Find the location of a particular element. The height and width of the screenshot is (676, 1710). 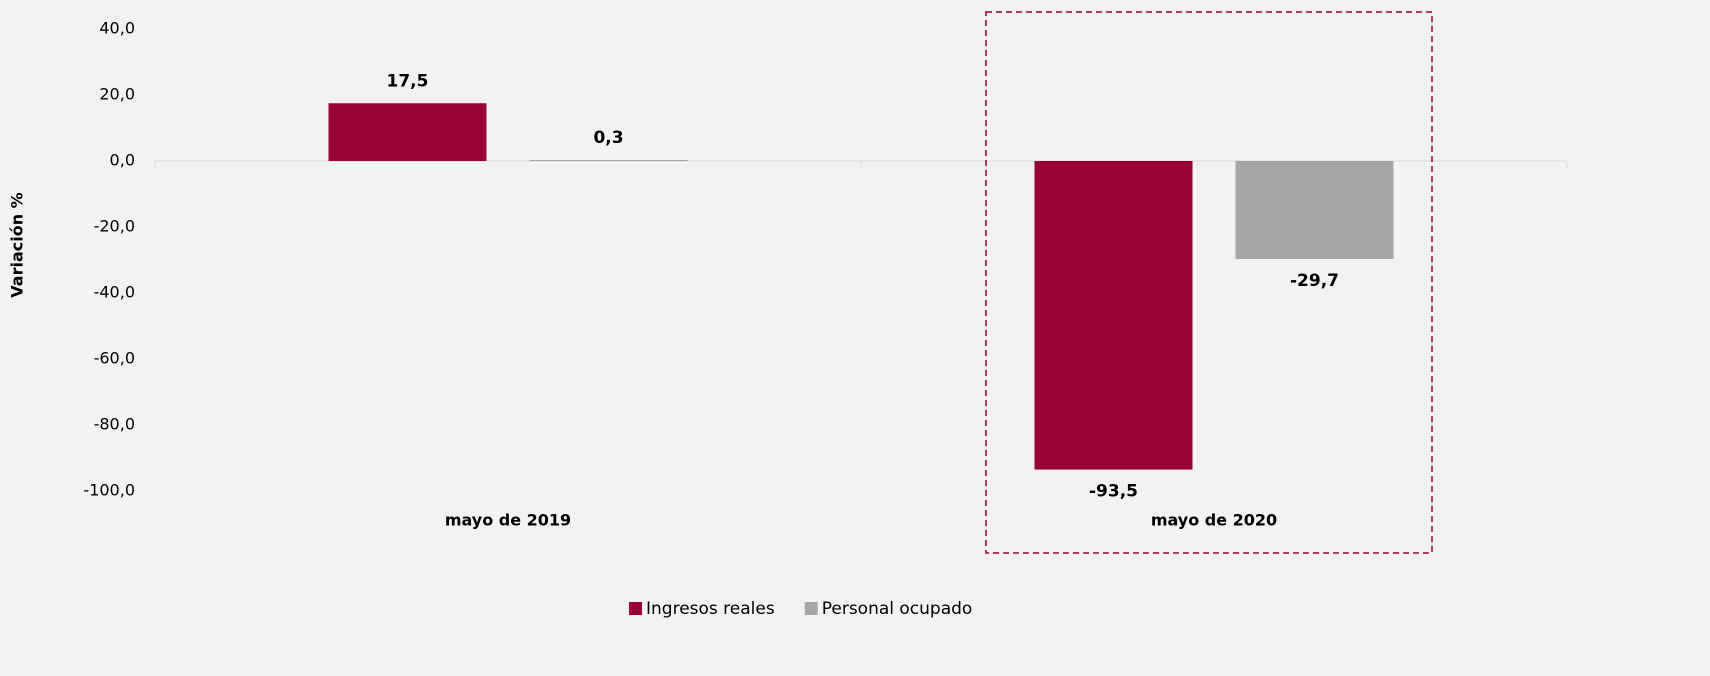

y-tick-label: 40,0 is located at coordinates (117, 28).